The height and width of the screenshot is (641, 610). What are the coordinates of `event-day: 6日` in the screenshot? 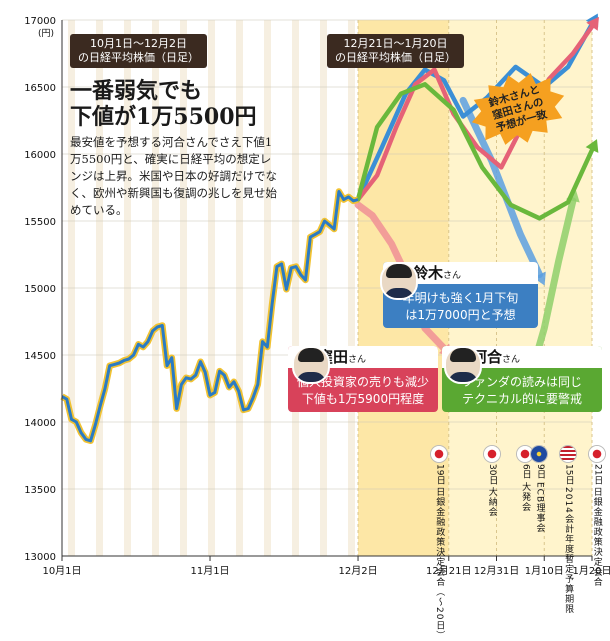 It's located at (525, 471).